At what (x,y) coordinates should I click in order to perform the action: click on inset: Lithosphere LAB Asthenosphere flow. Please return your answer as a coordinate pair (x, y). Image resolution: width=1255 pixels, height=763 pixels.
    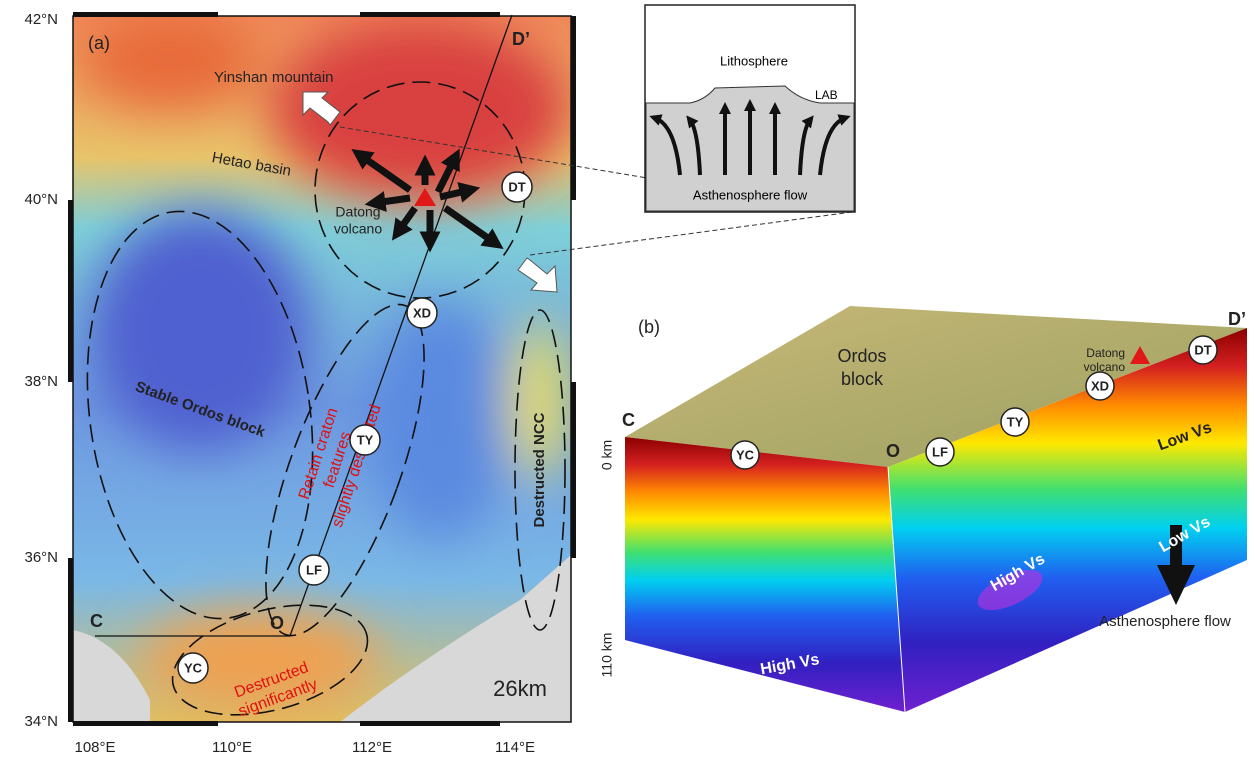
    Looking at the image, I should click on (750, 108).